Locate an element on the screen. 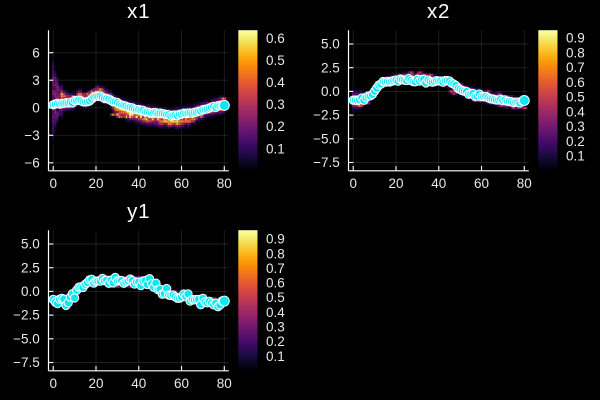  svg-text: x2 is located at coordinates (438, 11).